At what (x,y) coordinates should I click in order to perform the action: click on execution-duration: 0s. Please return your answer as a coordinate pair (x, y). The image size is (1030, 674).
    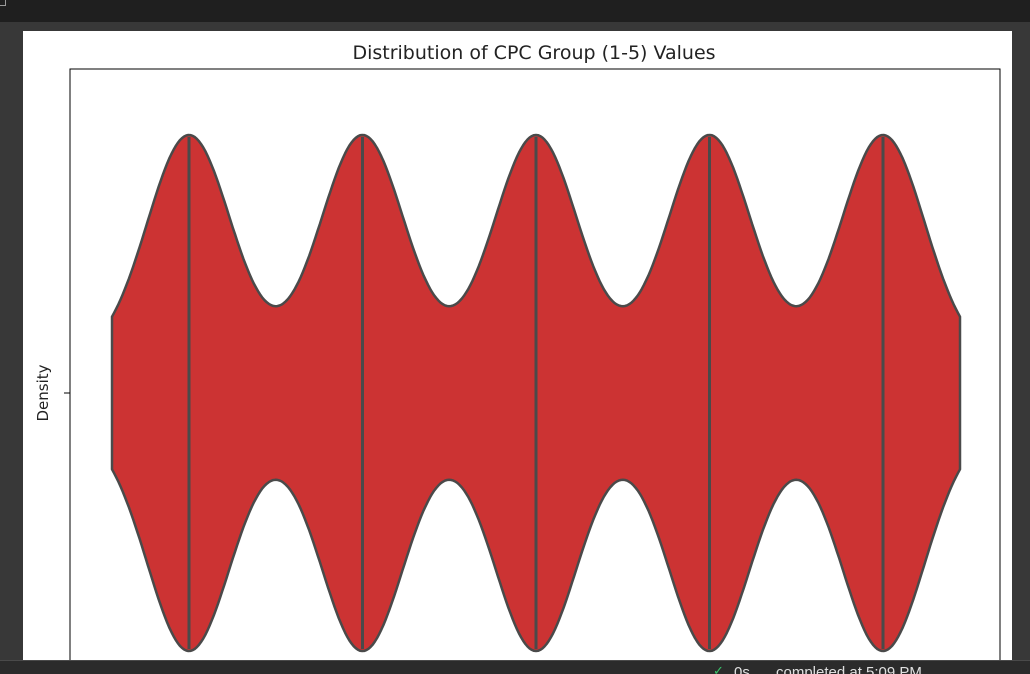
    Looking at the image, I should click on (742, 669).